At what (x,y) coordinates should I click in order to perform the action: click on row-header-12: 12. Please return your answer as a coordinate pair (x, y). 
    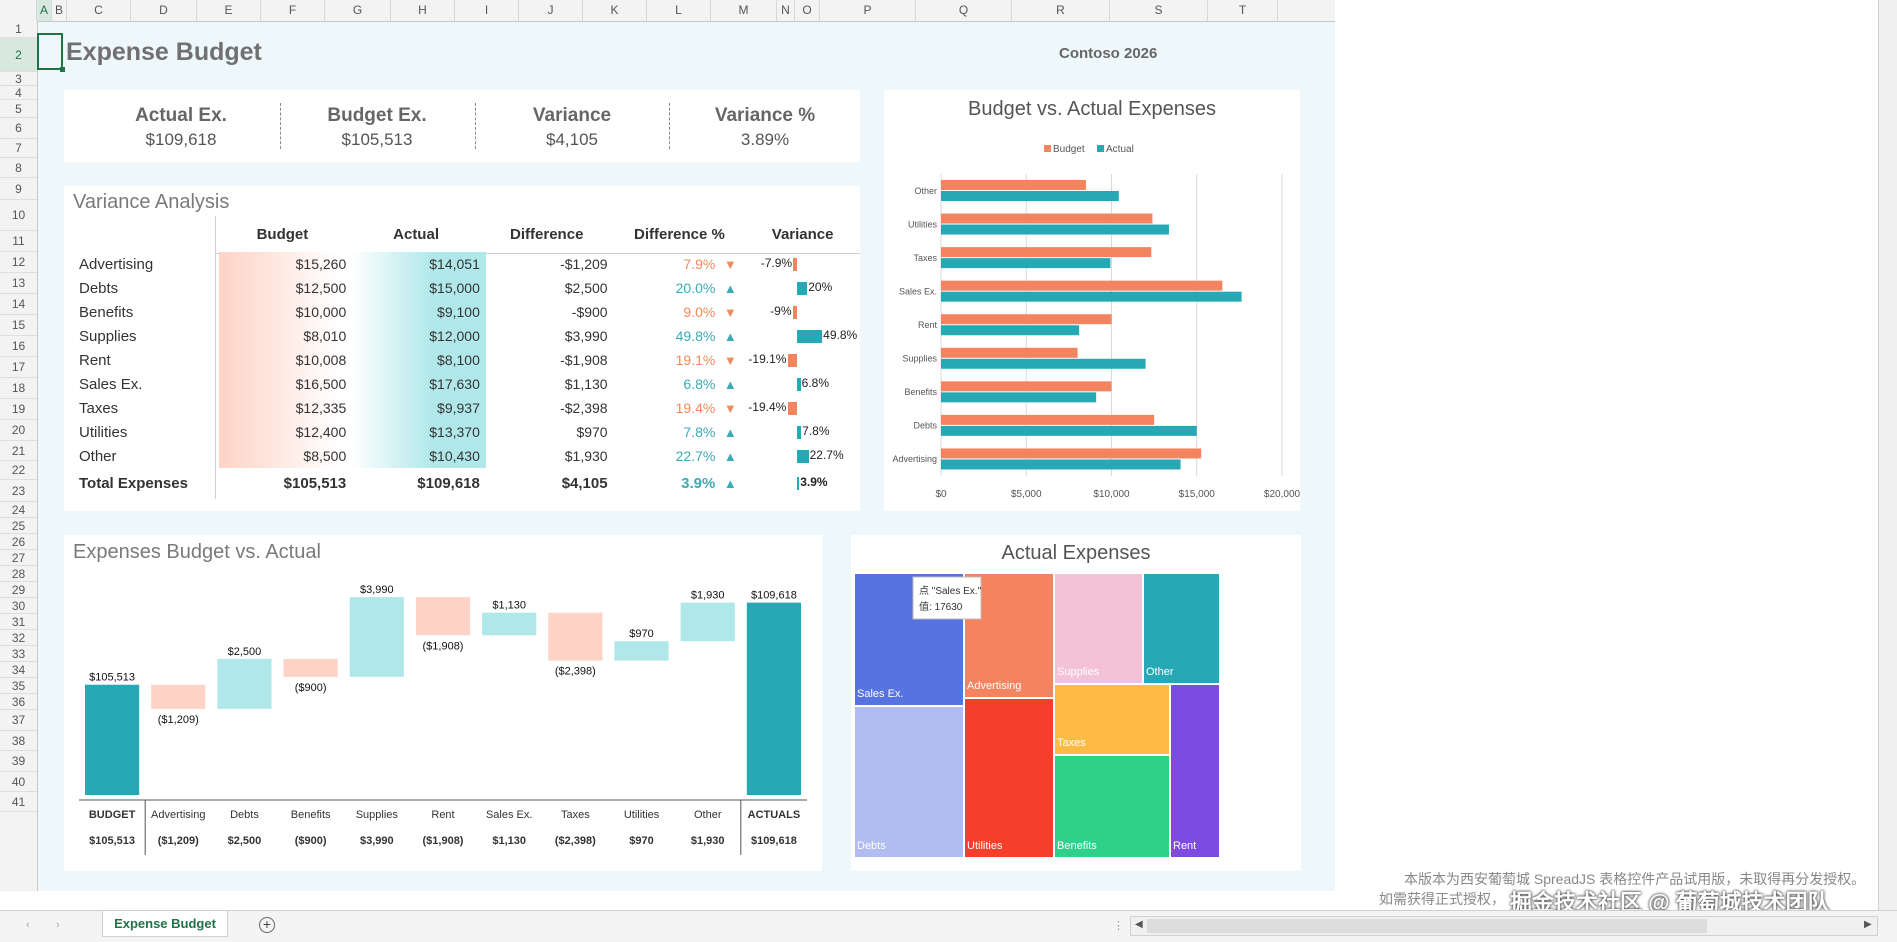
    Looking at the image, I should click on (18, 262).